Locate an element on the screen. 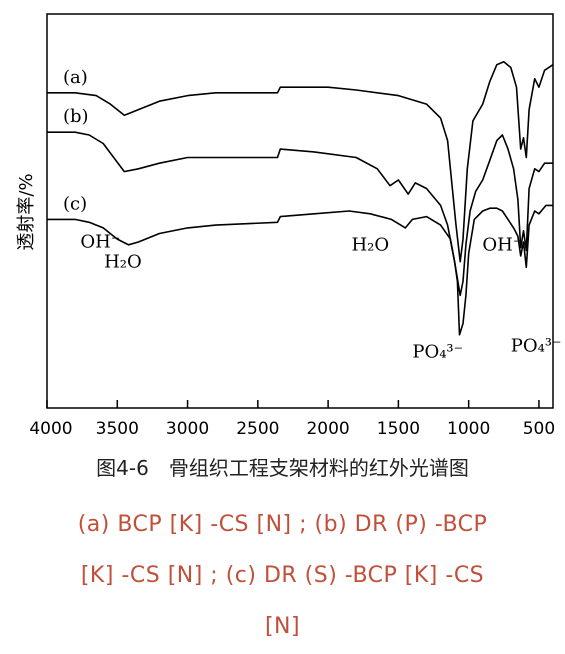 The height and width of the screenshot is (654, 565). series-label-2: (b) is located at coordinates (76, 116).